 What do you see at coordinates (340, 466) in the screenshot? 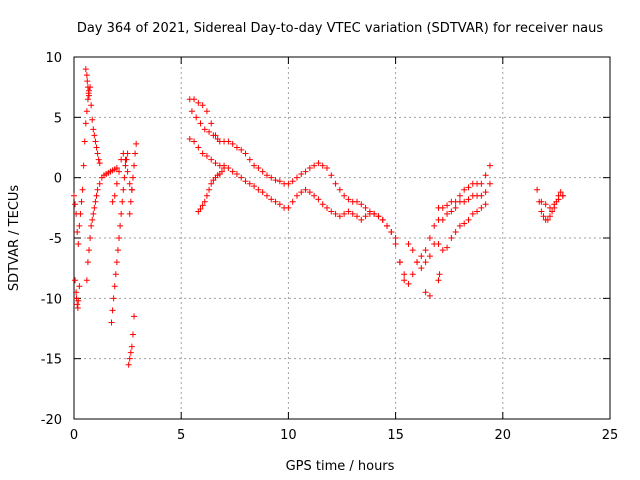
I see `x-axis-label: GPS time / hours` at bounding box center [340, 466].